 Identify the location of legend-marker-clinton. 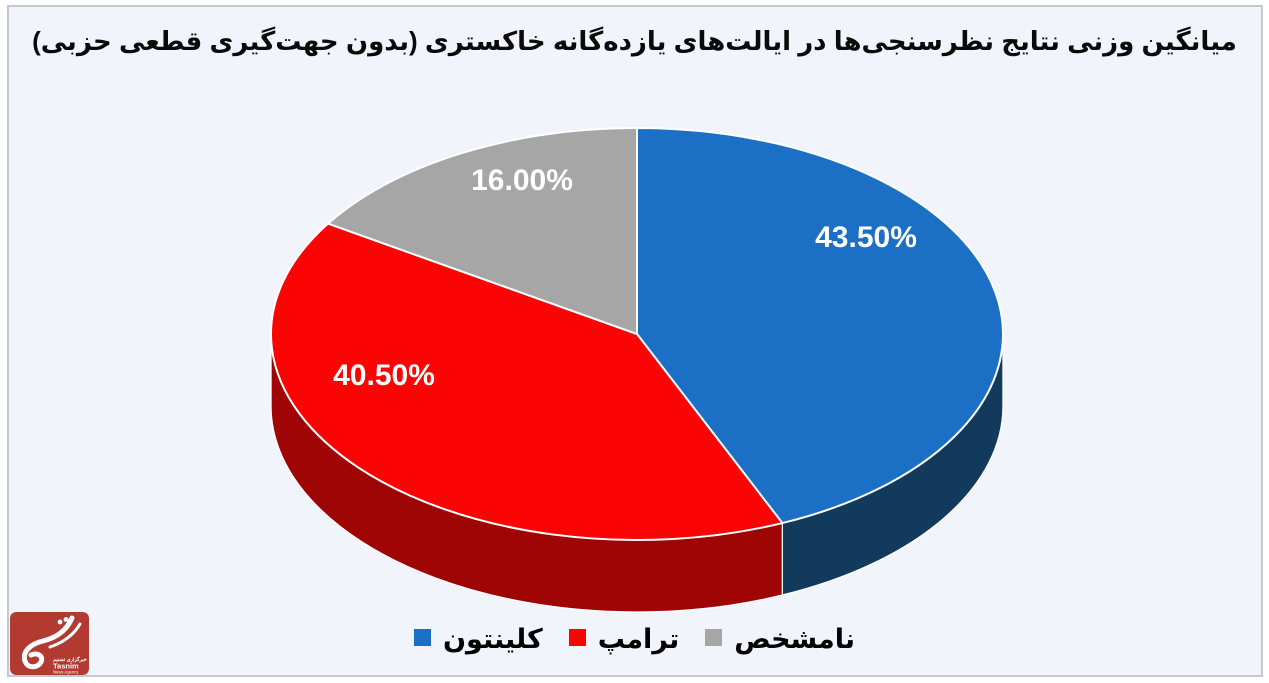
(422, 637).